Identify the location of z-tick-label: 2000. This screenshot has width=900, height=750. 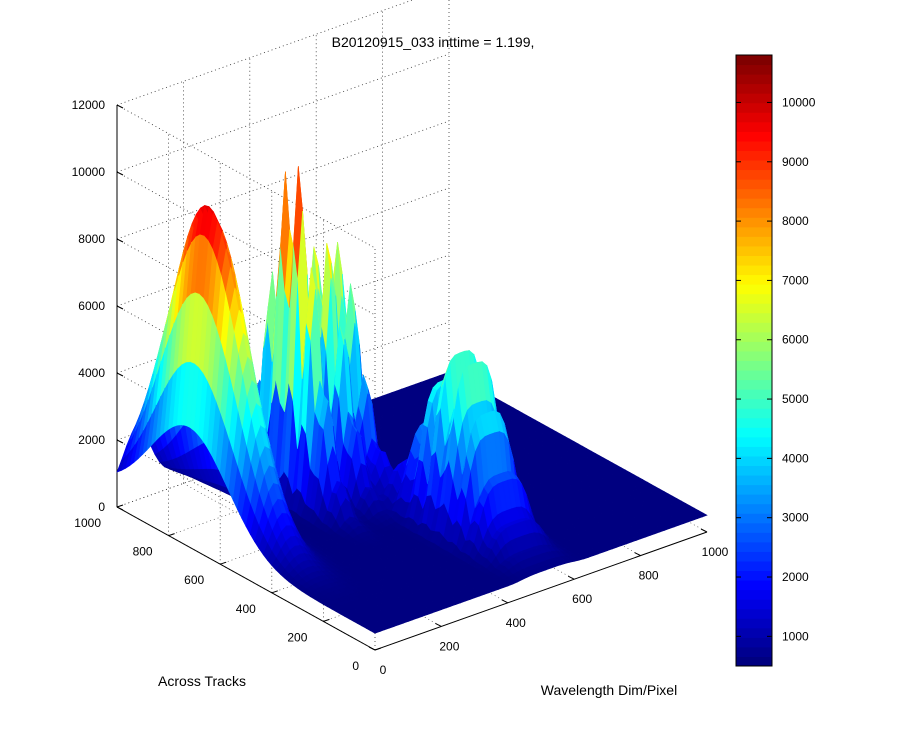
(91, 440).